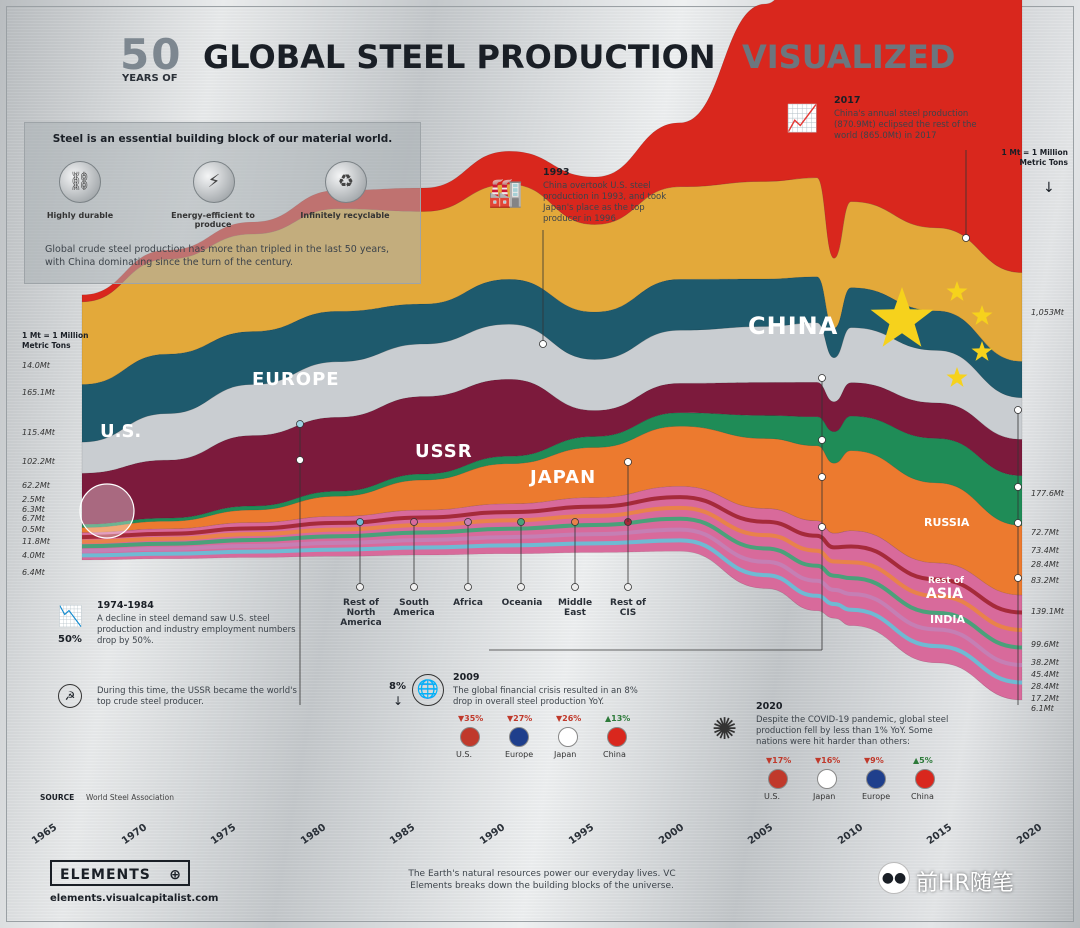 The width and height of the screenshot is (1080, 928). Describe the element at coordinates (802, 119) in the screenshot. I see `growth-chart-icon: 📈` at that location.